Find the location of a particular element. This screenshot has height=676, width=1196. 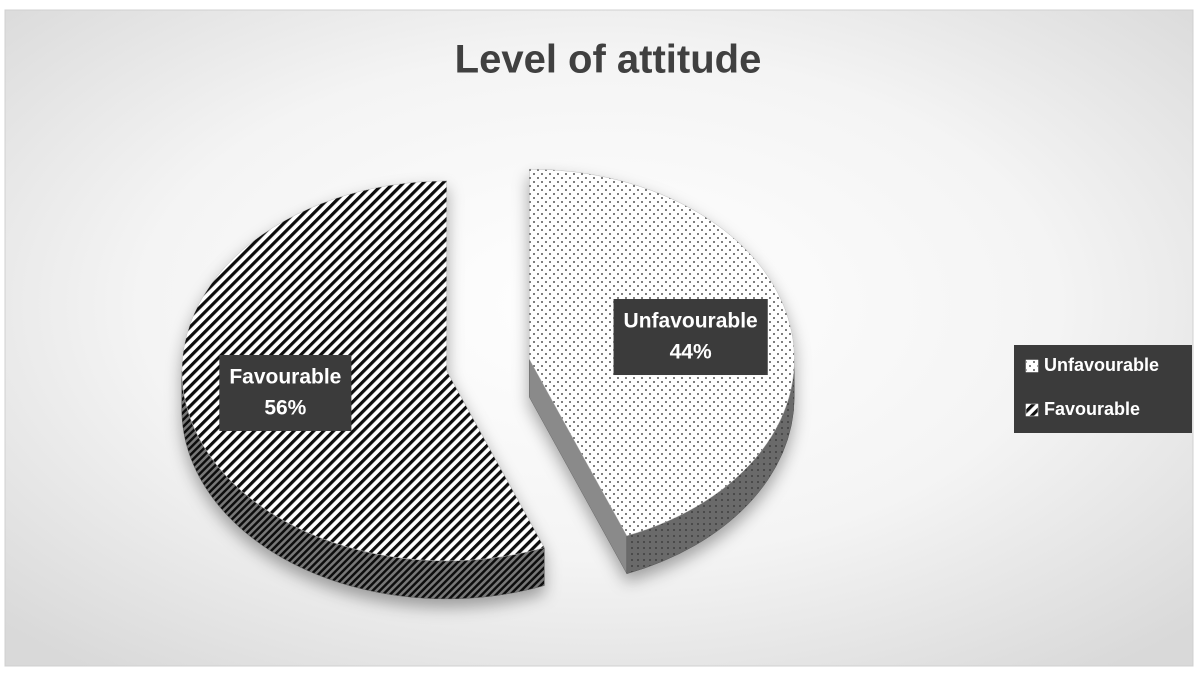

data-label: Favourable 56% is located at coordinates (285, 392).